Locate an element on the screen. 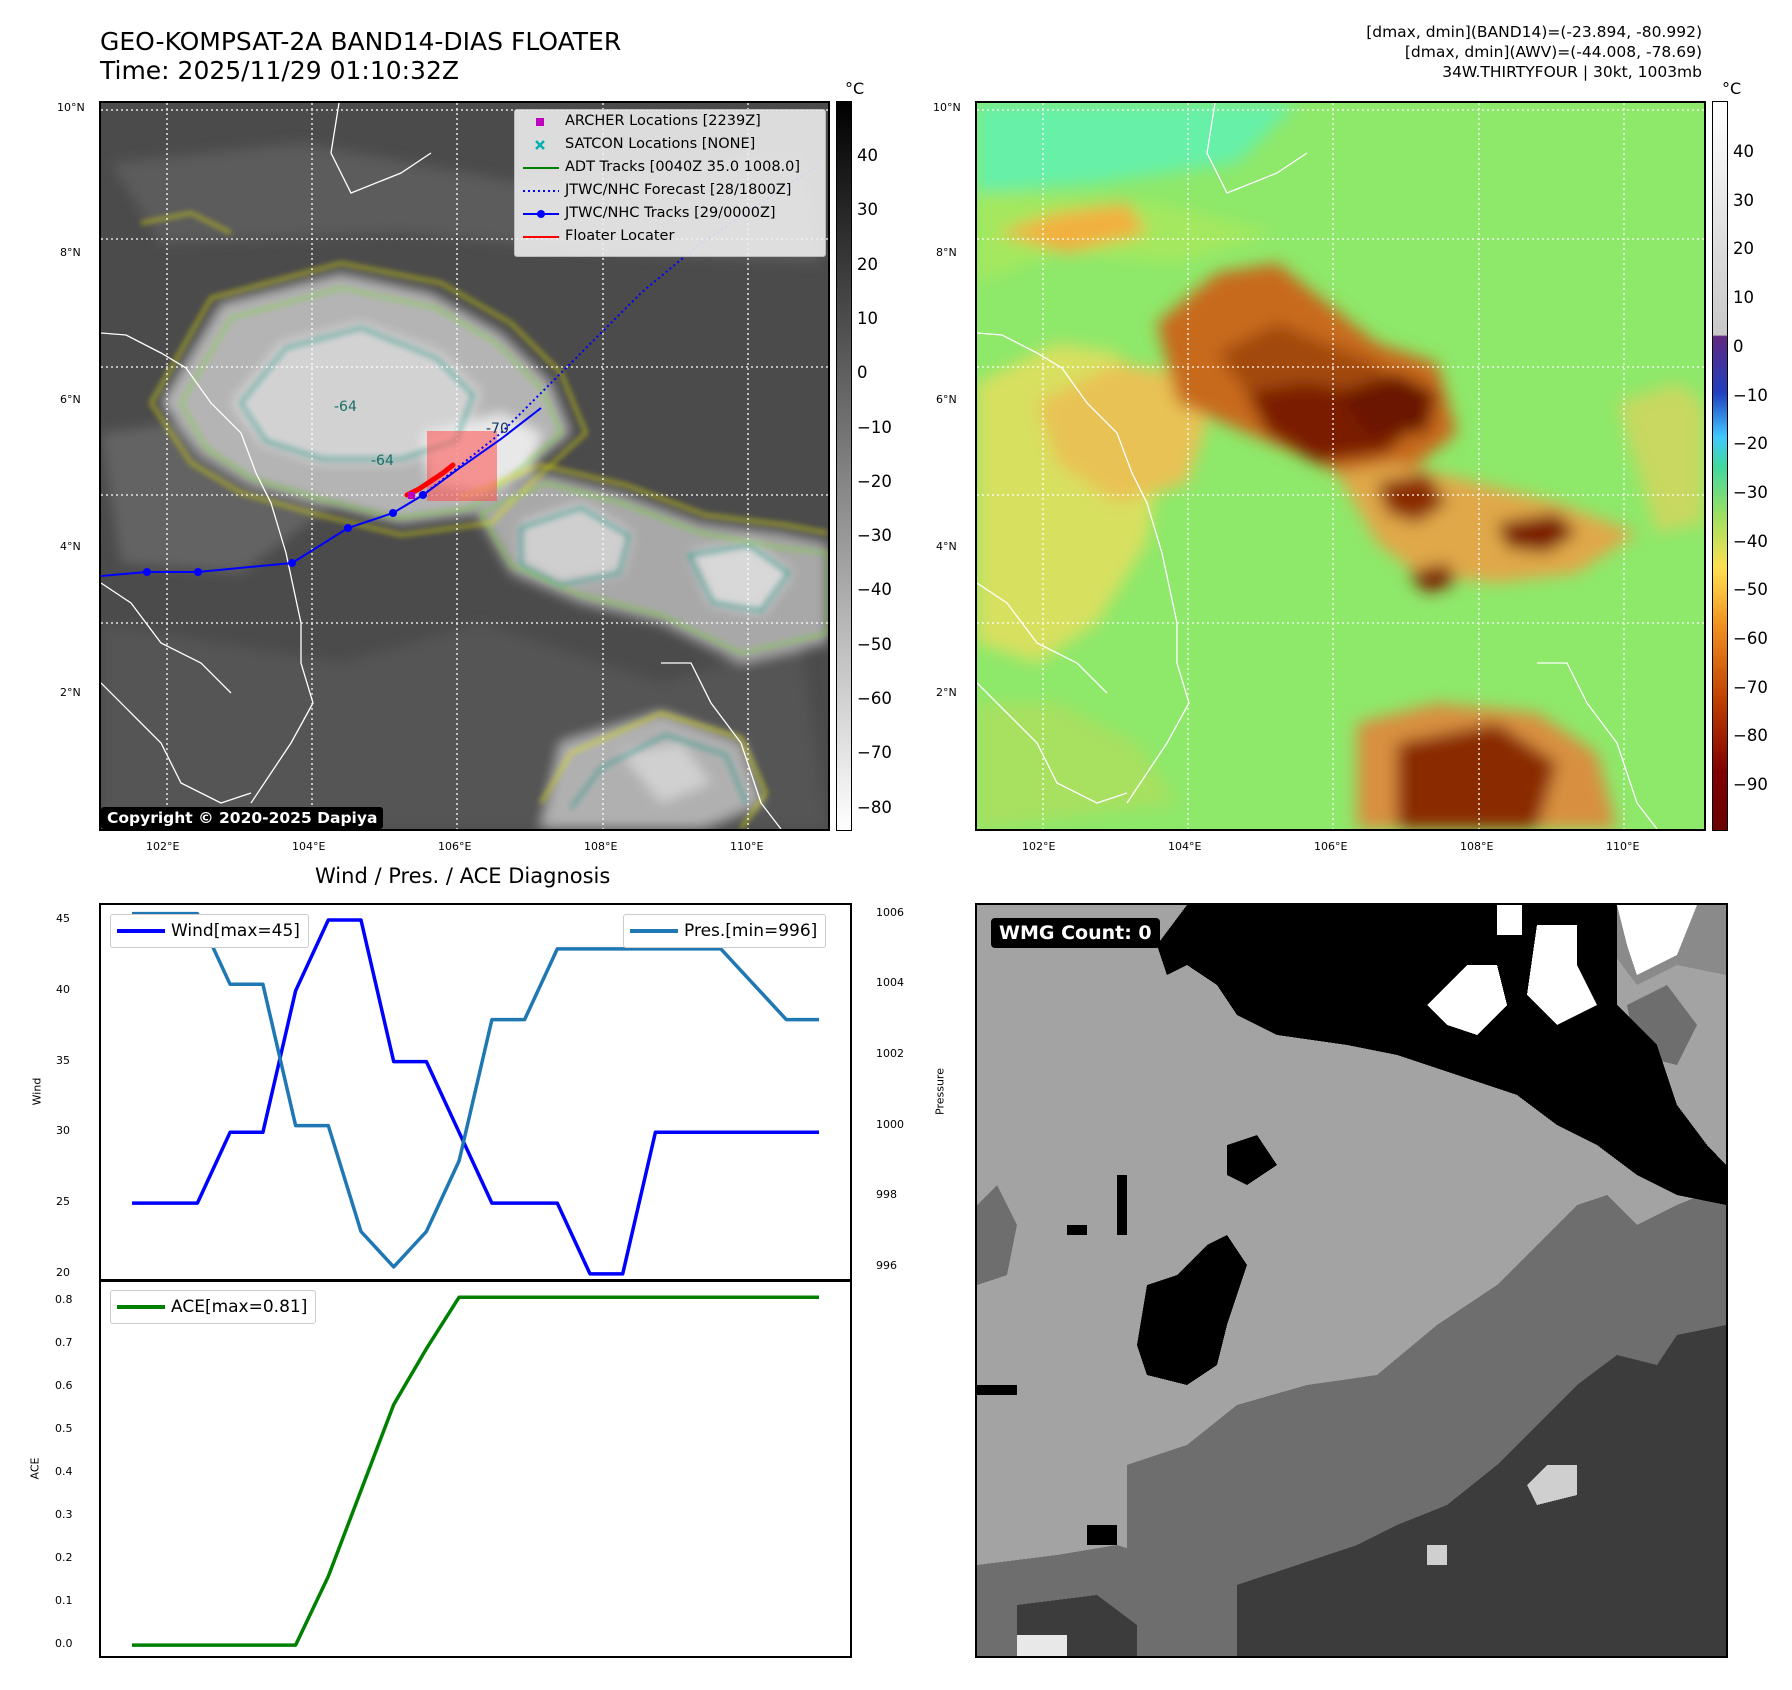 This screenshot has height=1690, width=1792. ir-colorbar-unit: °C is located at coordinates (855, 88).